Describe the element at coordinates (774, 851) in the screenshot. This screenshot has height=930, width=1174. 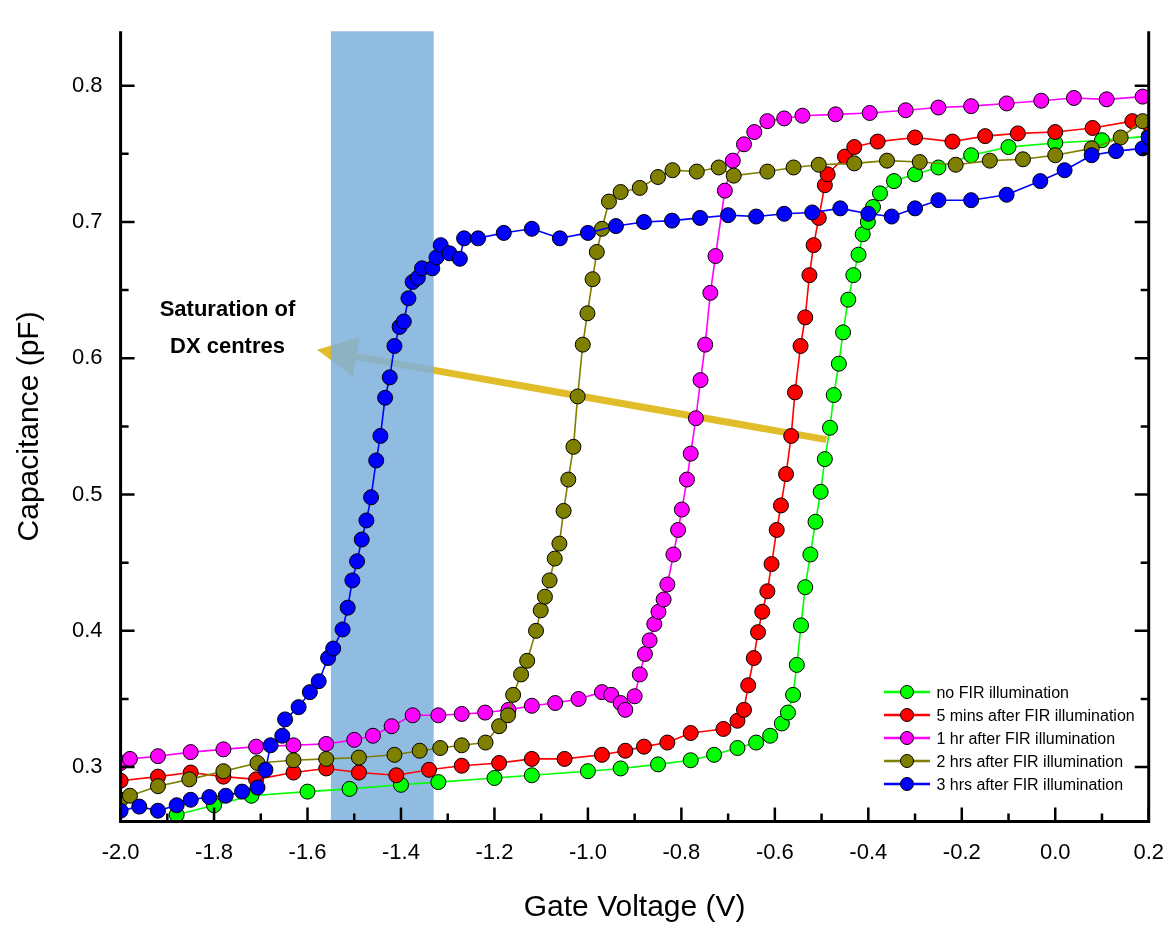
I see `x-tick-label: -0.6` at that location.